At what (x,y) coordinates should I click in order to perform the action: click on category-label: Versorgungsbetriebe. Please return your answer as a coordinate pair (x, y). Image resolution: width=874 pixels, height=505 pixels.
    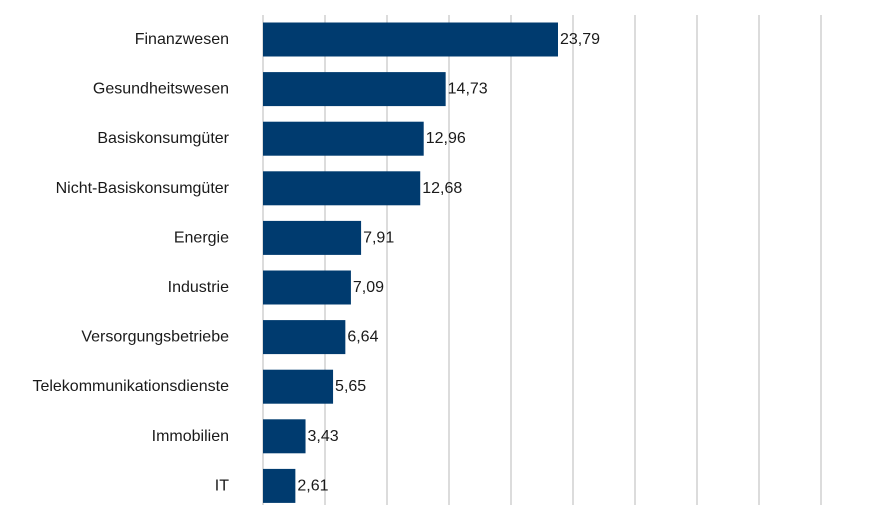
    Looking at the image, I should click on (155, 337).